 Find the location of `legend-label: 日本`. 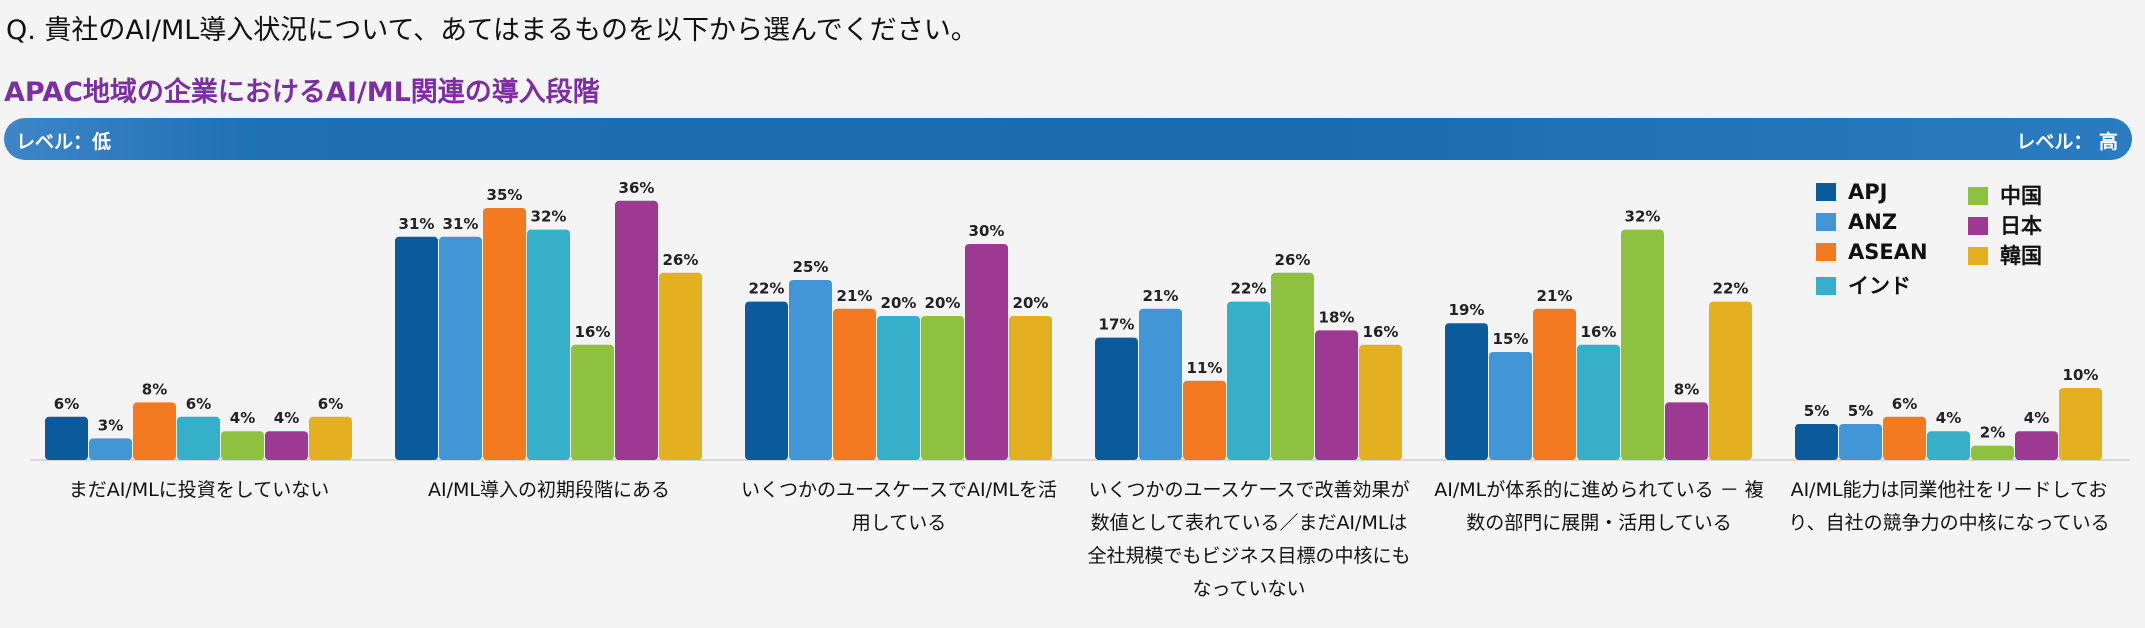

legend-label: 日本 is located at coordinates (2021, 226).